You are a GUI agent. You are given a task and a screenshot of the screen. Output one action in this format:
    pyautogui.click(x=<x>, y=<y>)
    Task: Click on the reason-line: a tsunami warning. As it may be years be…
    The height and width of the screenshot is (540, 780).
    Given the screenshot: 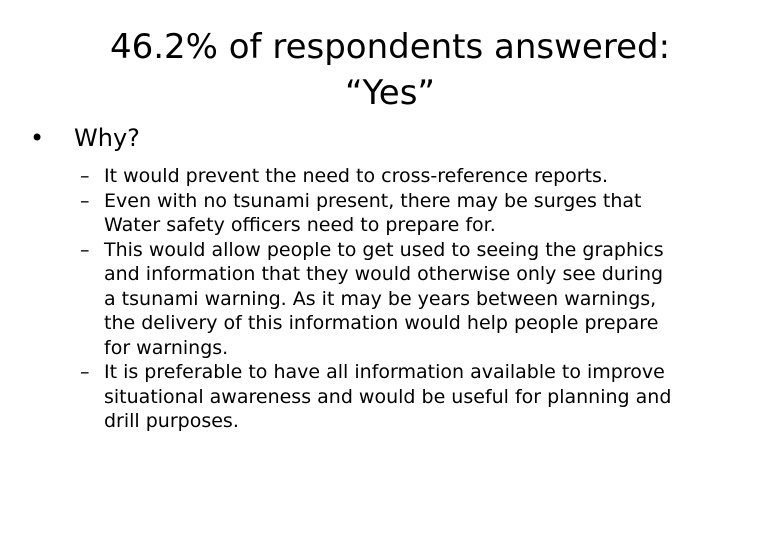 What is the action you would take?
    pyautogui.click(x=380, y=298)
    